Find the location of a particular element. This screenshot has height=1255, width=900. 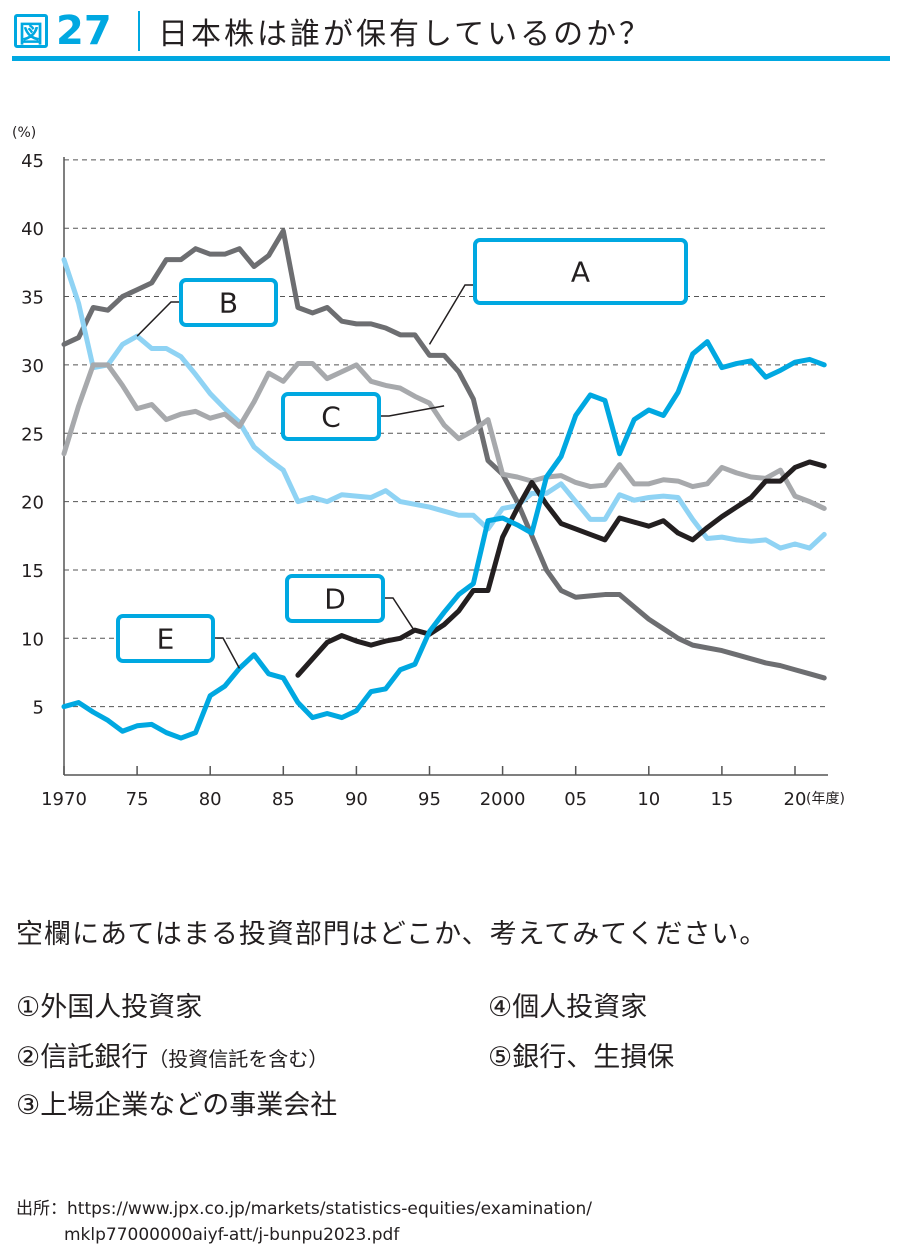

option-4: ④個人投資家 is located at coordinates (567, 1004).